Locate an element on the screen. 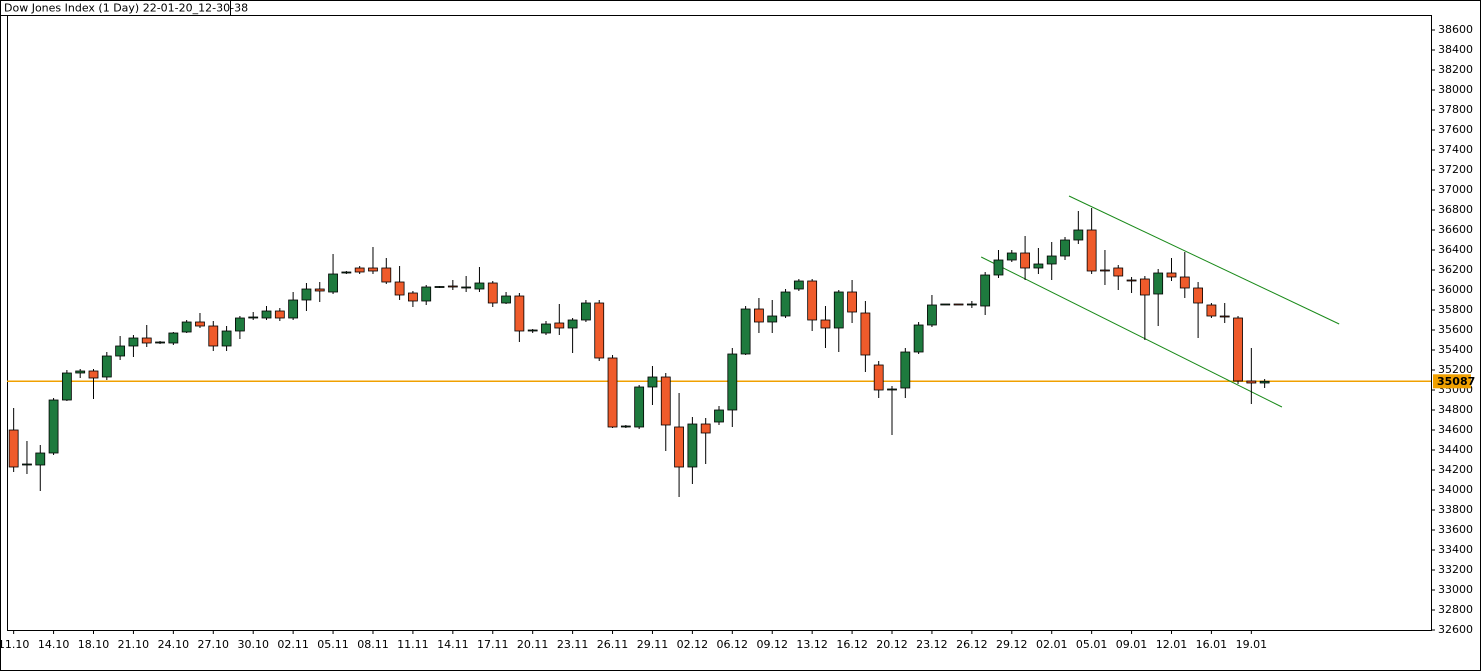  y-tick-label: 33800 is located at coordinates (1455, 509).